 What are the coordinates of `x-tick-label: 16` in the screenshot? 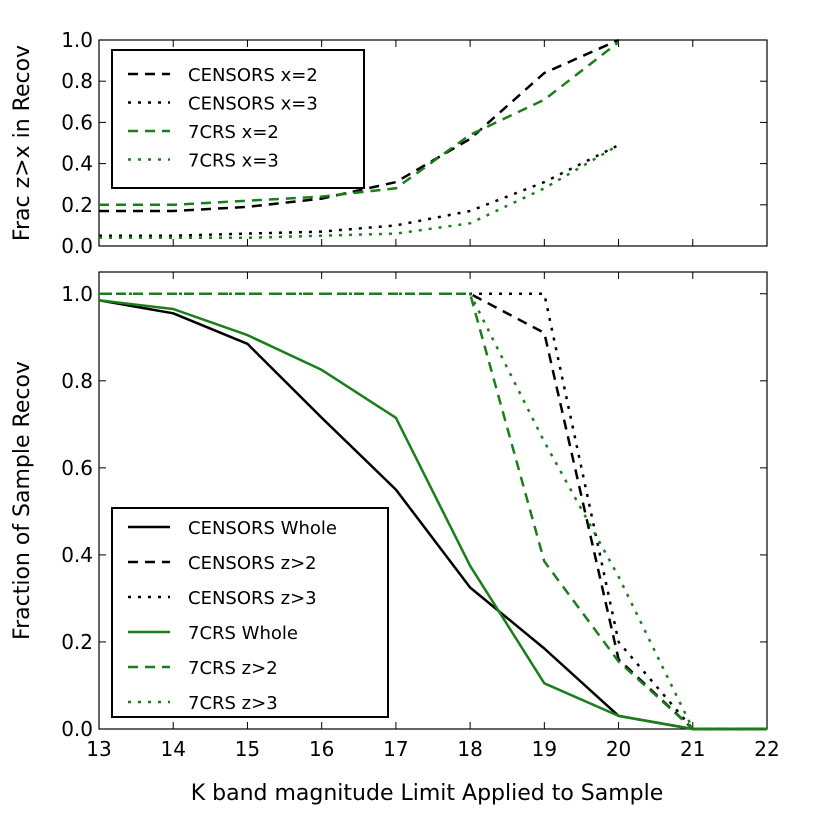 It's located at (321, 749).